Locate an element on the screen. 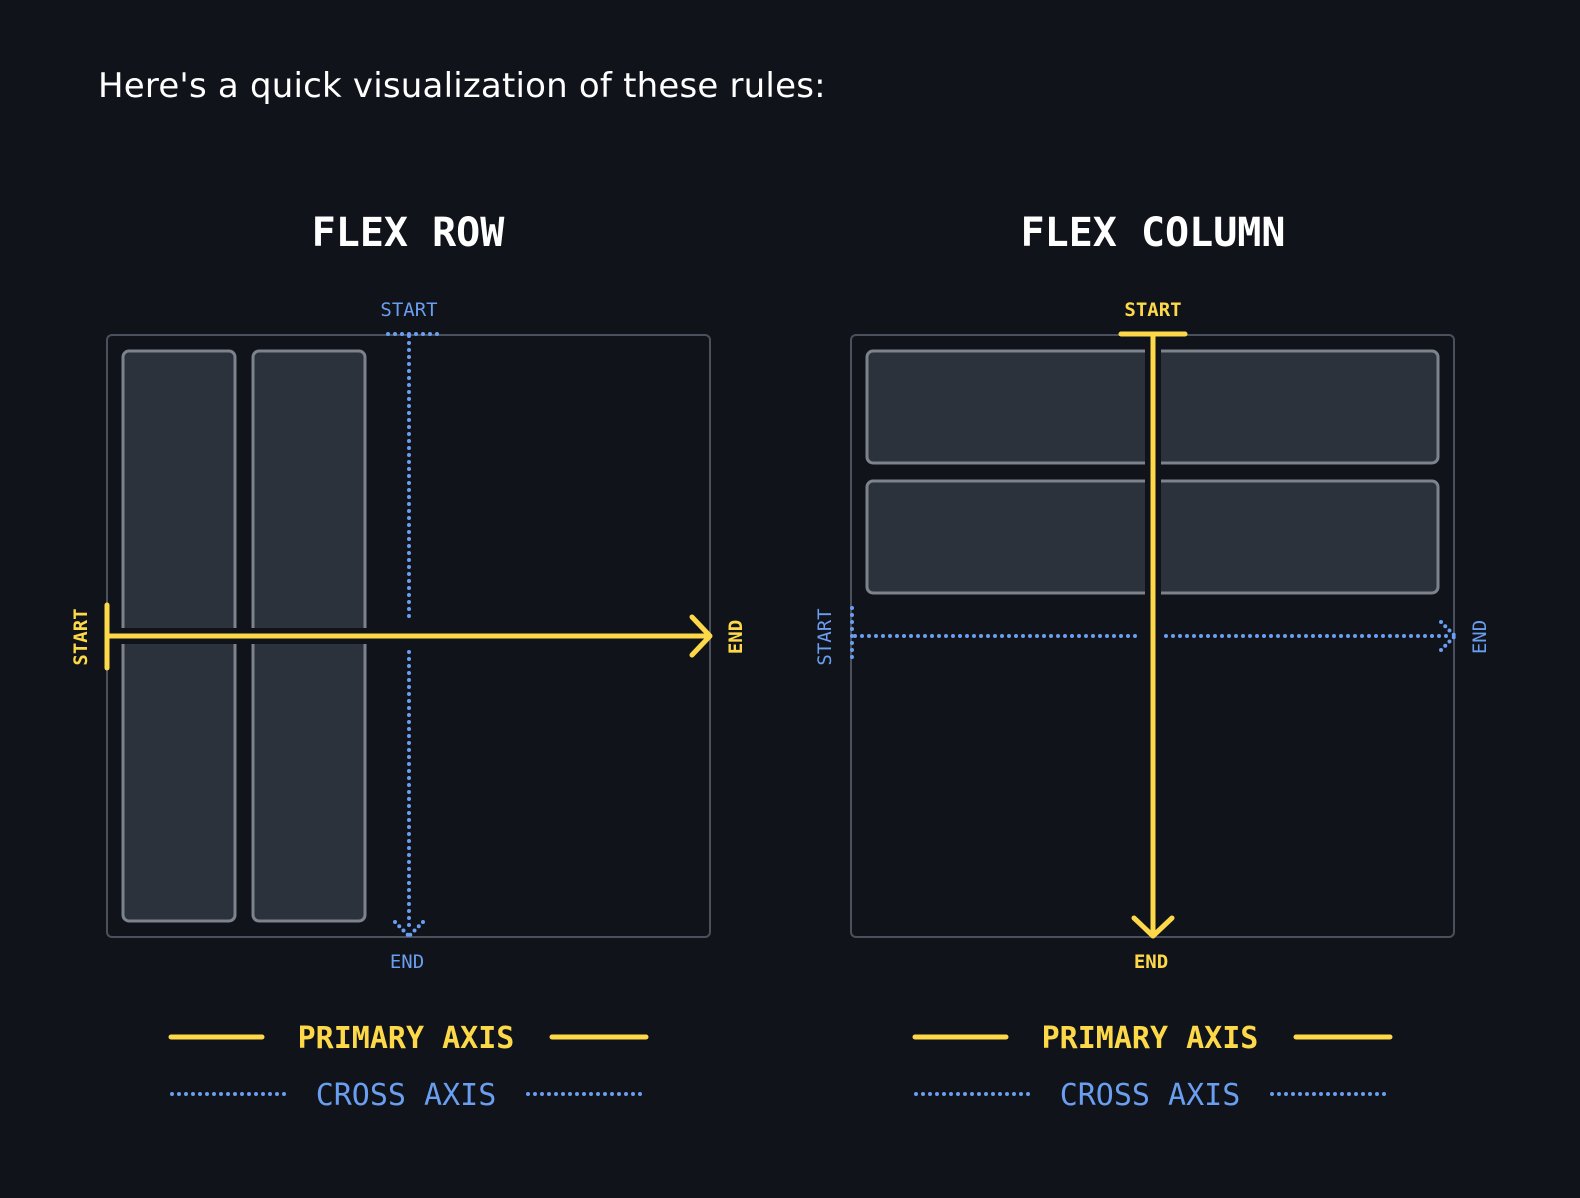  flex-row-cross-axis is located at coordinates (414, 635).